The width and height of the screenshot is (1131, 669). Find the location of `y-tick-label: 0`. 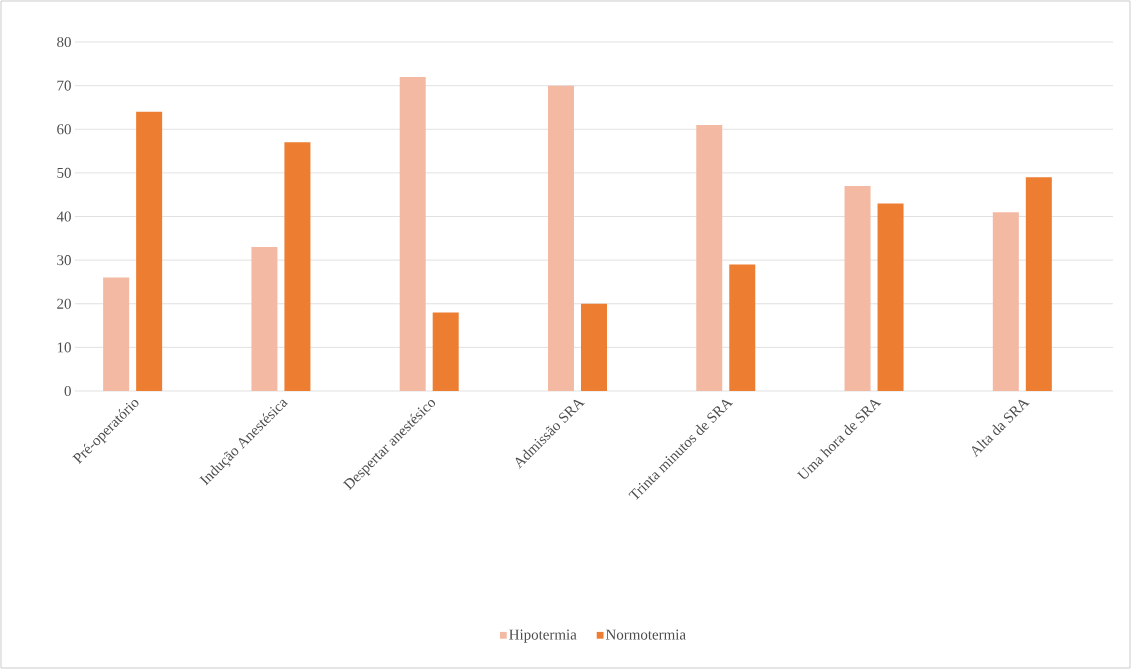

y-tick-label: 0 is located at coordinates (67, 391).